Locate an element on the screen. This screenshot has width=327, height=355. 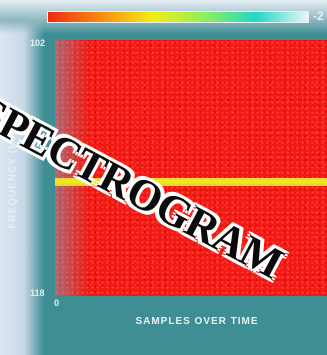
left-edge-glow is located at coordinates (22, 177).